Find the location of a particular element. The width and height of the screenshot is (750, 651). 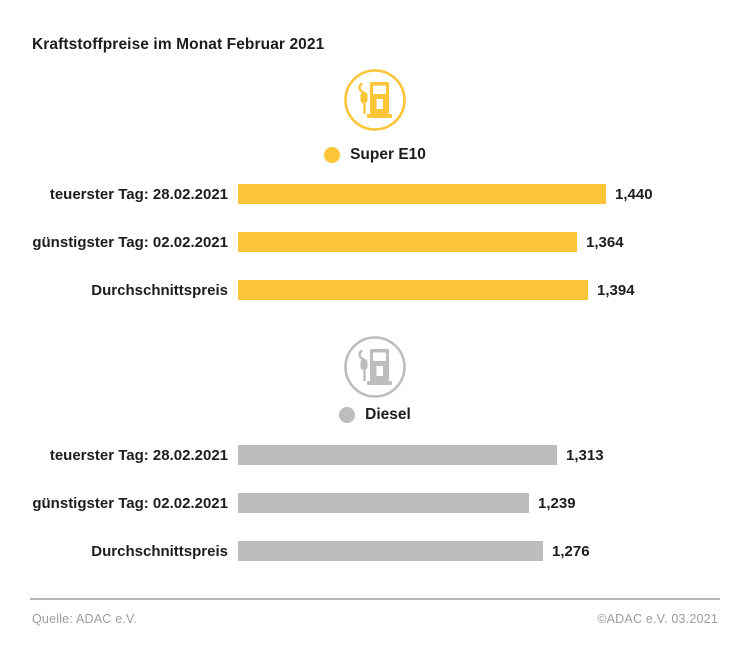

bar-super-e10-min is located at coordinates (407, 242).